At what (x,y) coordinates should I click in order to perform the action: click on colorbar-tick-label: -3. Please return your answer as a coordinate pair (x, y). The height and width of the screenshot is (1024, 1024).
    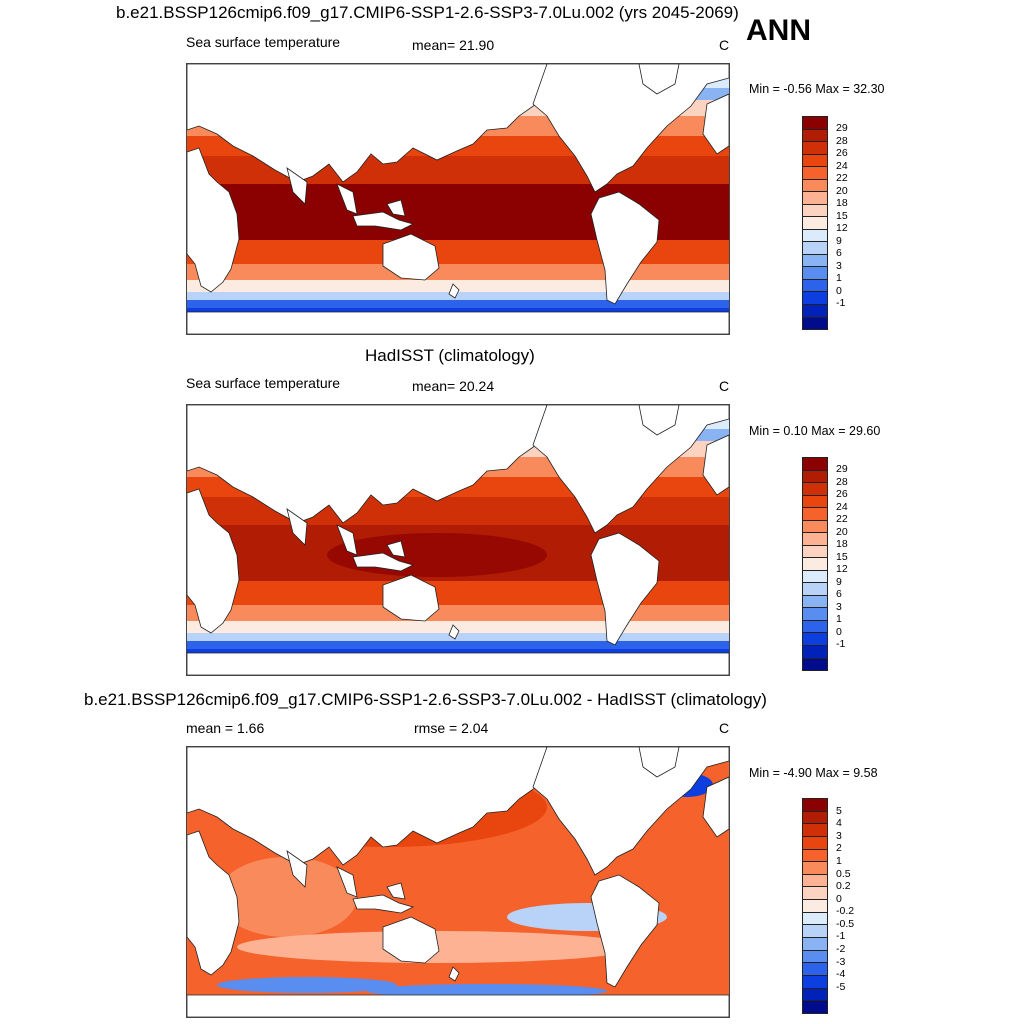
    Looking at the image, I should click on (841, 961).